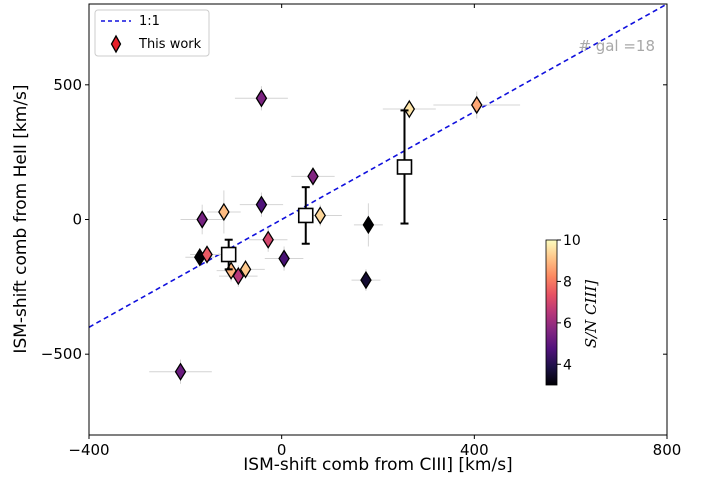  I want to click on y-tick-label: −500, so click(61, 354).